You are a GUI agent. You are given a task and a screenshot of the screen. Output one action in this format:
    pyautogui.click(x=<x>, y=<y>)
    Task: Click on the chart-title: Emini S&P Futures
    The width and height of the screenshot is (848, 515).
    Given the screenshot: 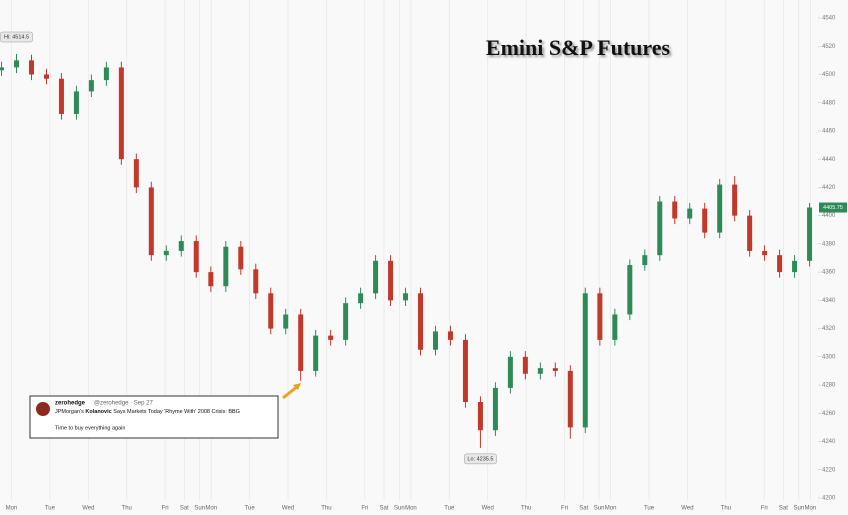 What is the action you would take?
    pyautogui.click(x=578, y=47)
    